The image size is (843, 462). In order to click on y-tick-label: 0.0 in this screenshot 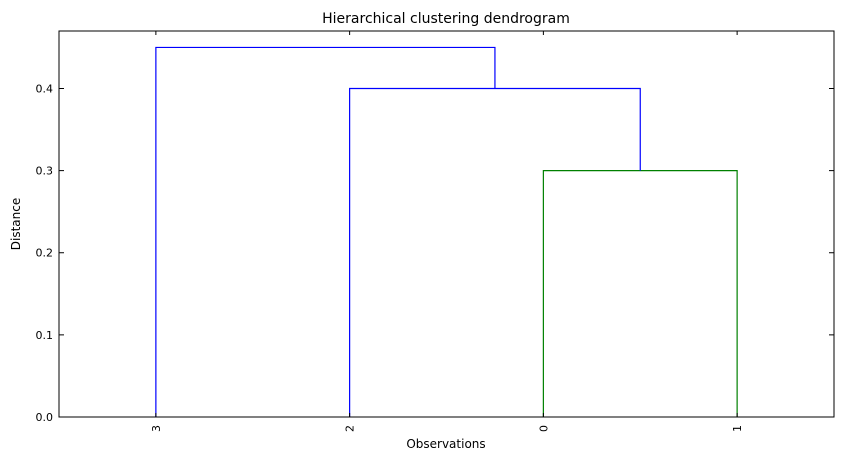, I will do `click(45, 417)`.